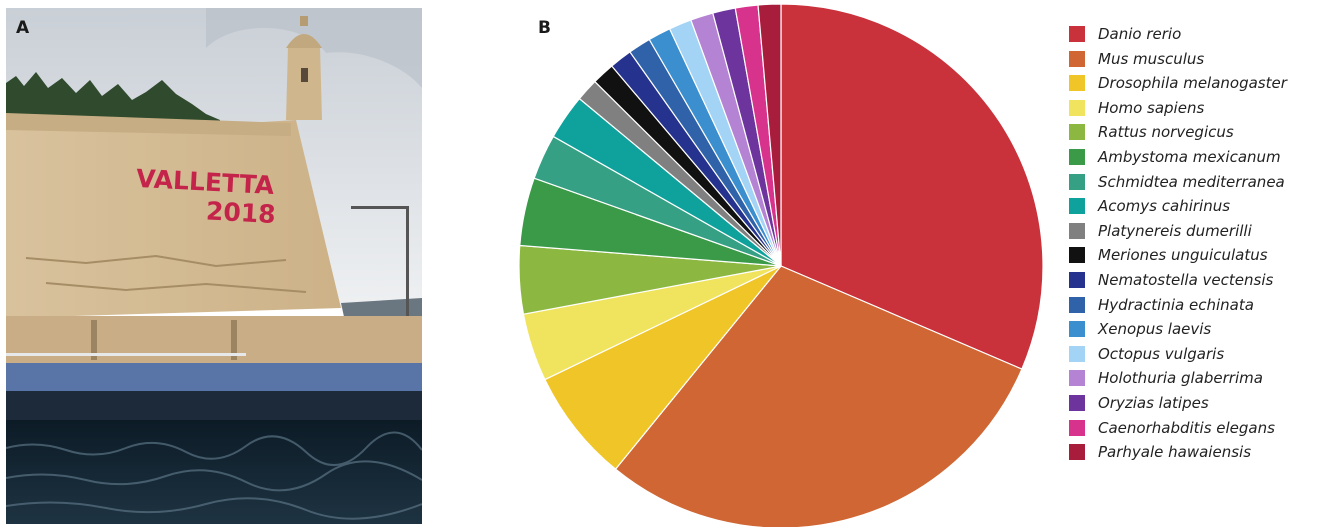  Describe the element at coordinates (1175, 452) in the screenshot. I see `legend-label: Parhyale hawaiensis` at that location.